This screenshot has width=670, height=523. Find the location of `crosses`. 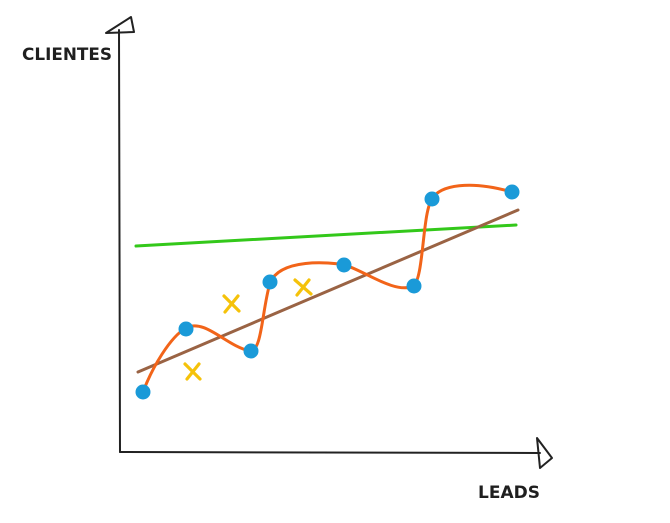

crosses is located at coordinates (248, 329).